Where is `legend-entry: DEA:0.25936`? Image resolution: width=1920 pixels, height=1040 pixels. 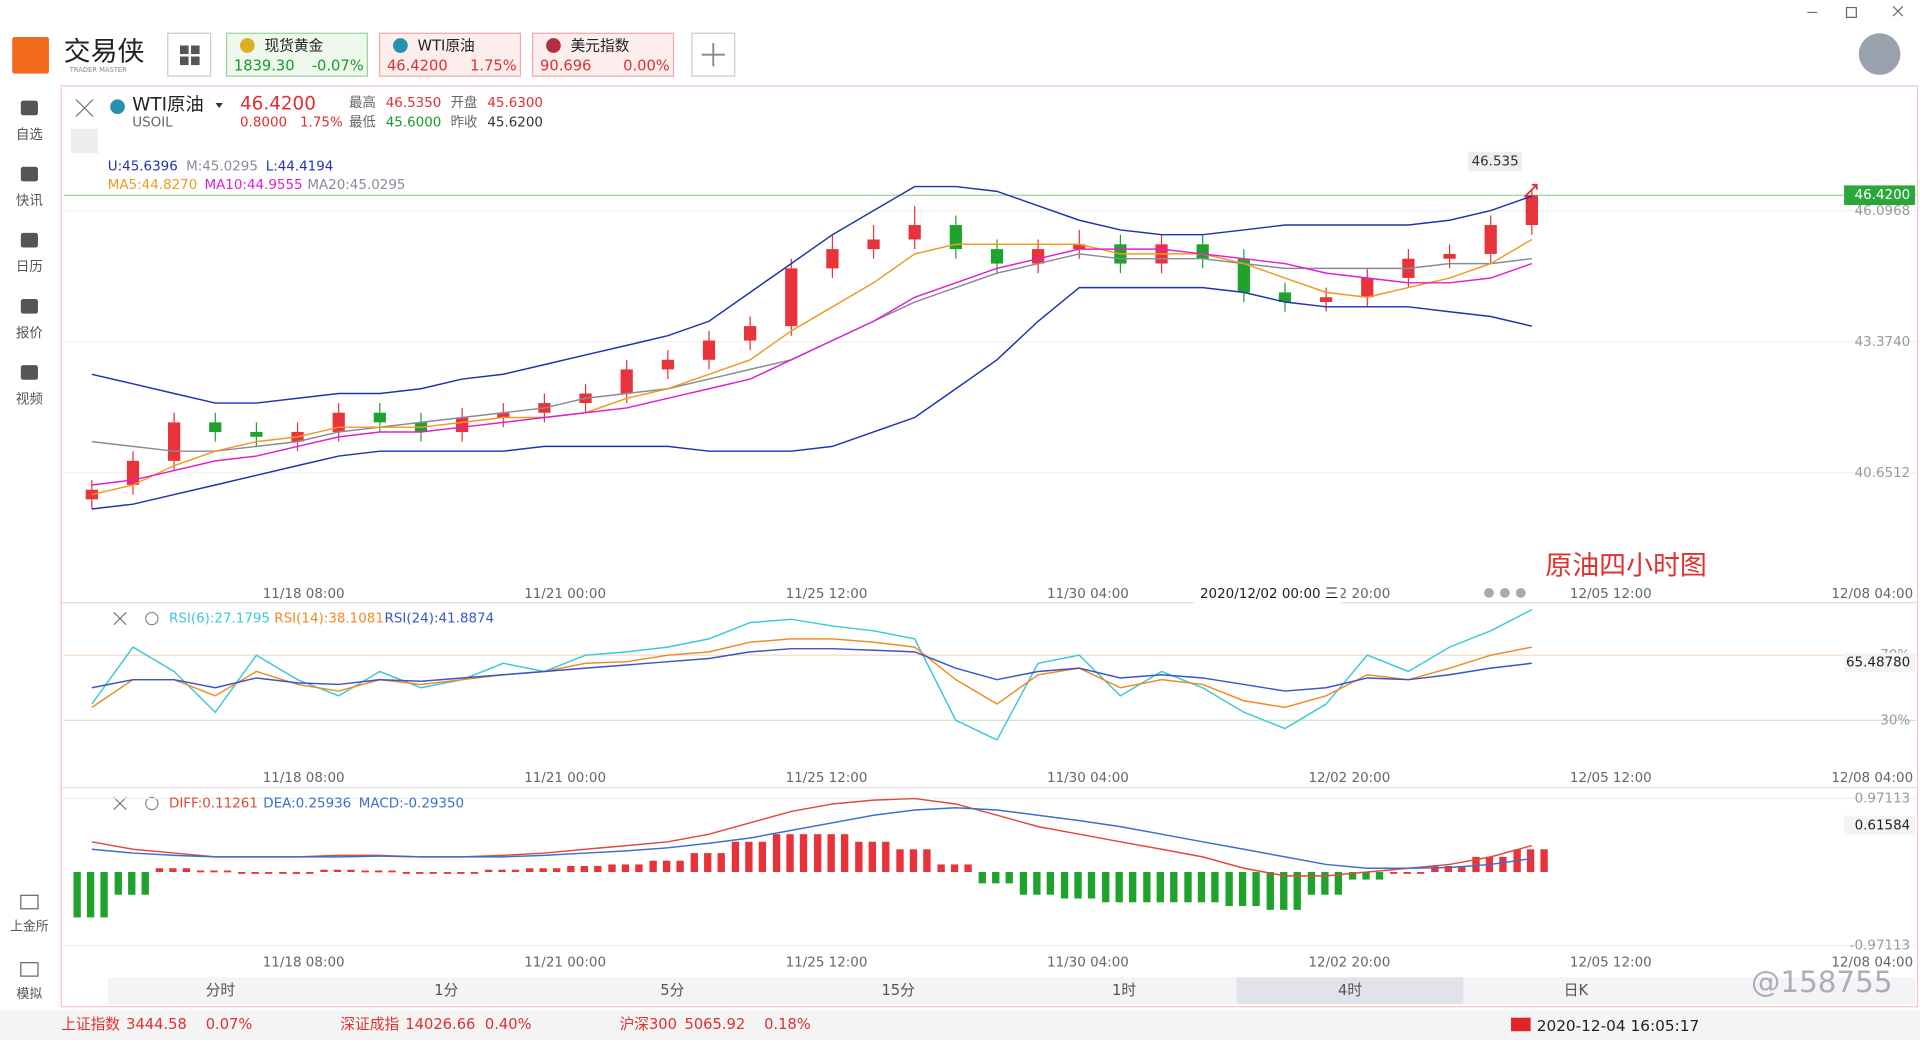 legend-entry: DEA:0.25936 is located at coordinates (307, 803).